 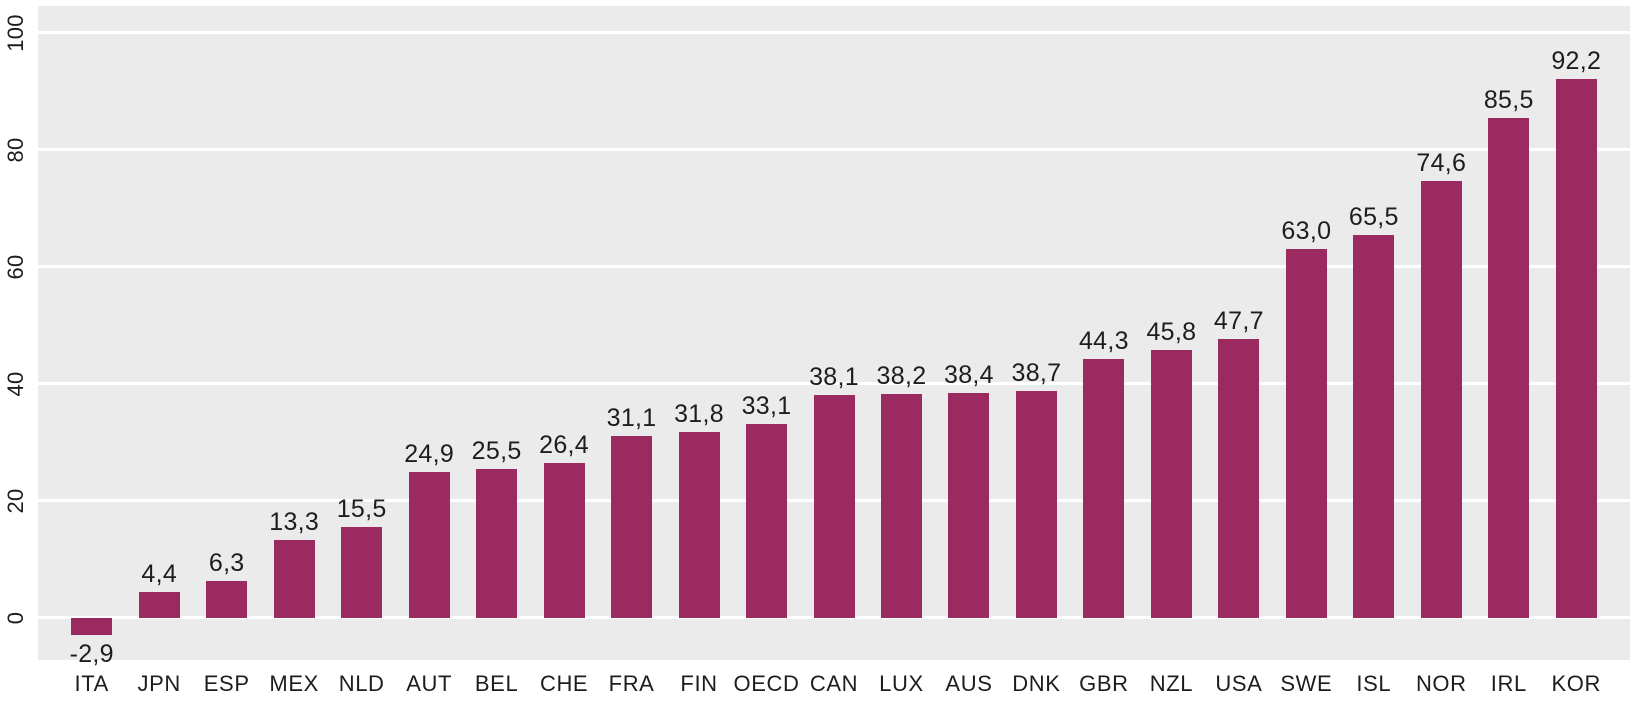 What do you see at coordinates (969, 375) in the screenshot?
I see `bar-value-label: 38,4` at bounding box center [969, 375].